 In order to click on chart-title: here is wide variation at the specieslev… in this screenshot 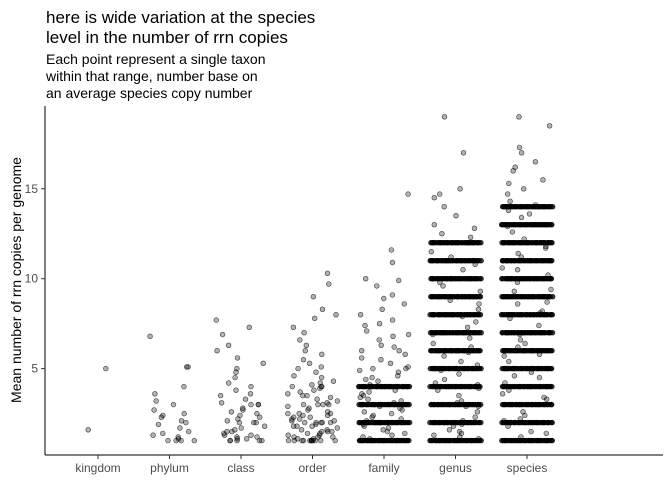, I will do `click(180, 27)`.